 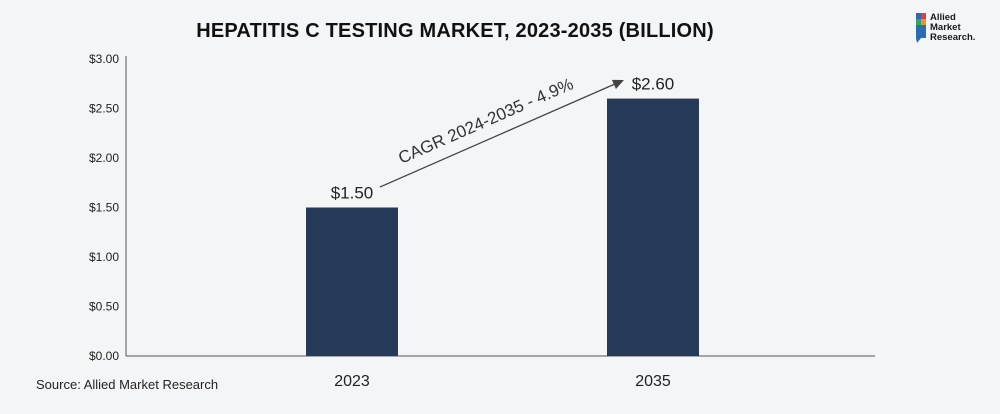 I want to click on logo-line-2: Market, so click(x=945, y=27).